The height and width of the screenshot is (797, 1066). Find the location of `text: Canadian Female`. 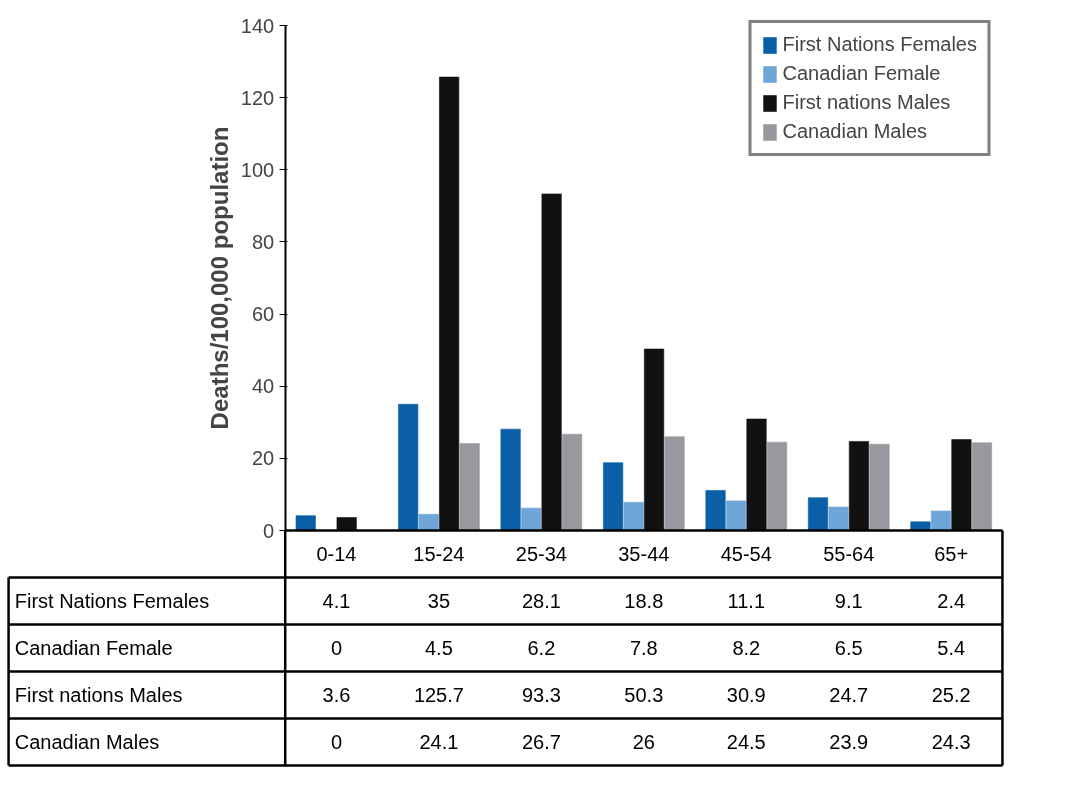

text: Canadian Female is located at coordinates (93, 648).